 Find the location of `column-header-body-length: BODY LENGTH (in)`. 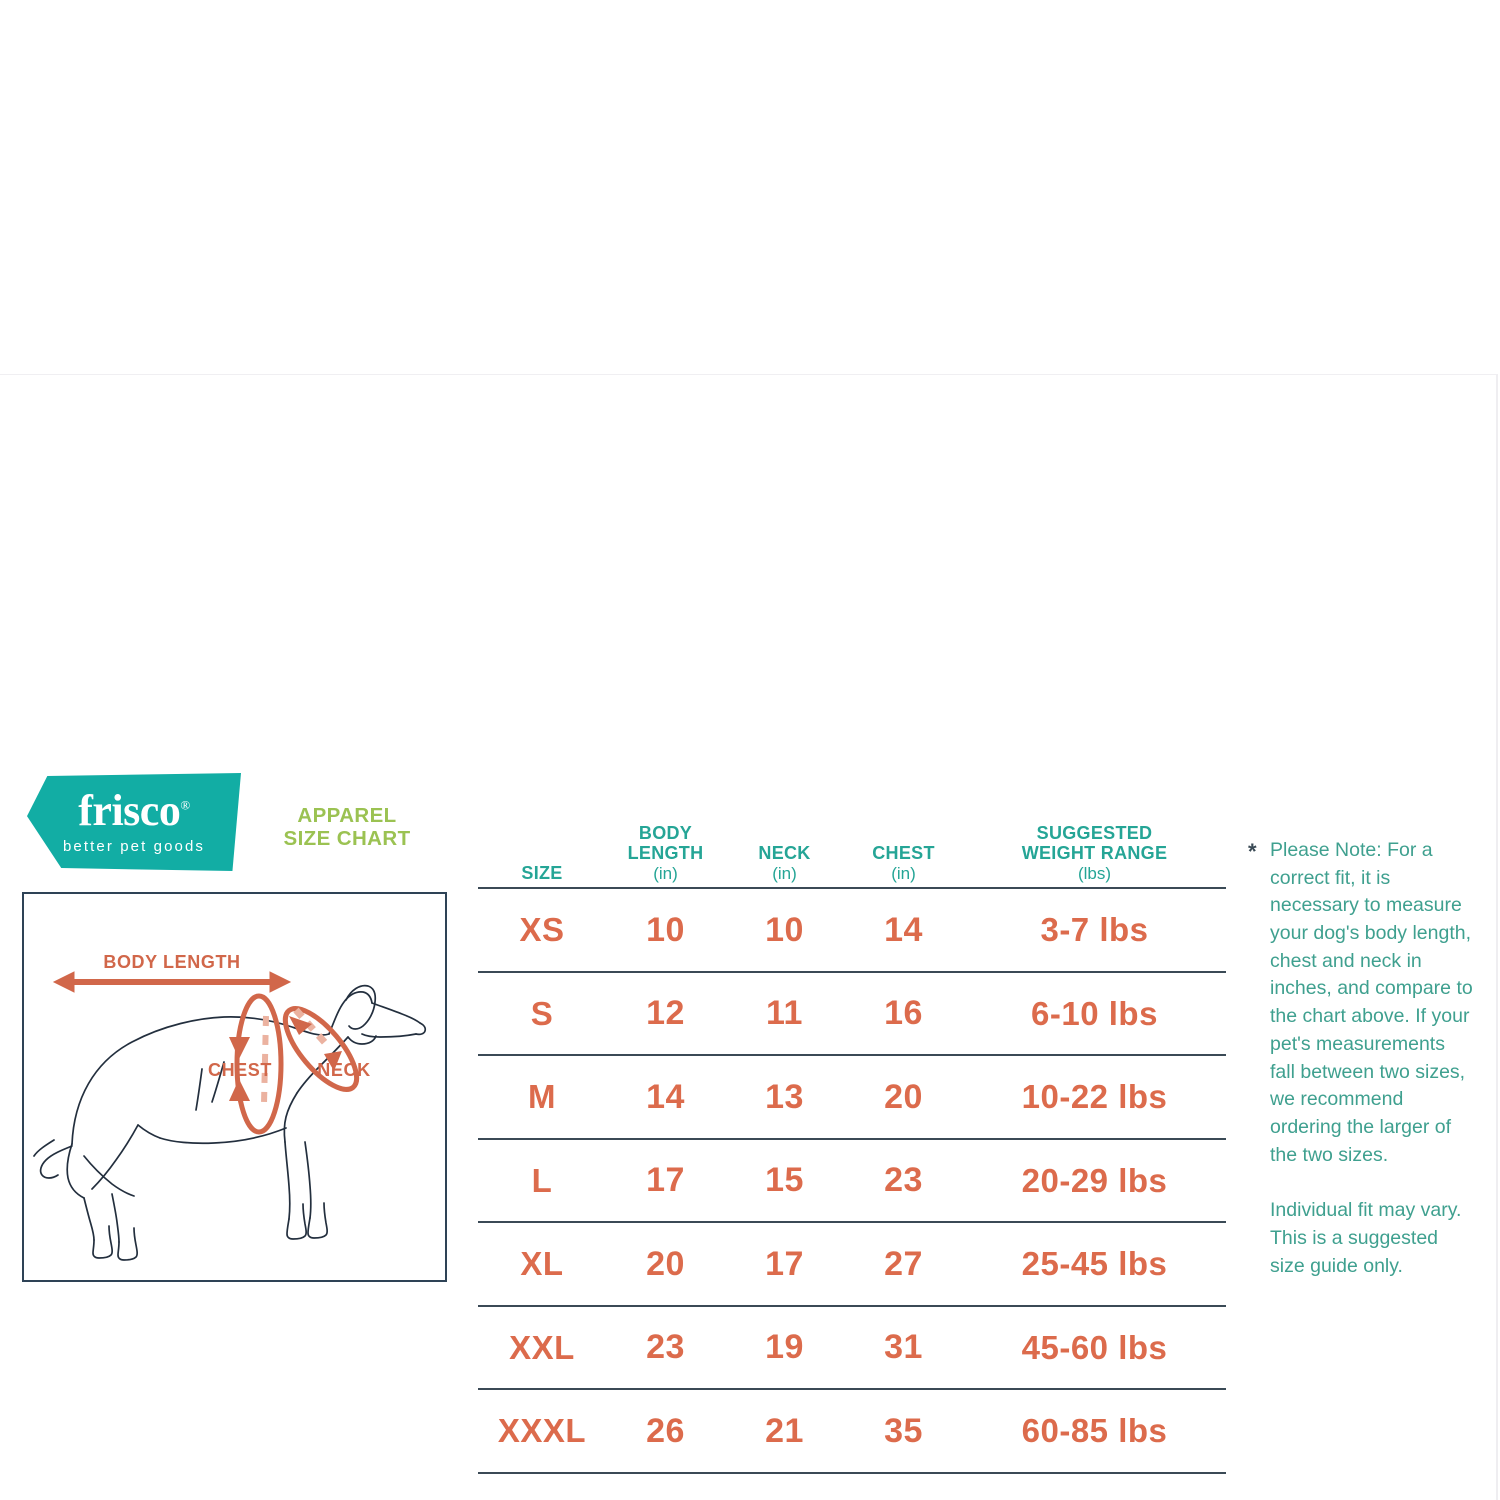

column-header-body-length: BODY LENGTH (in) is located at coordinates (665, 853).